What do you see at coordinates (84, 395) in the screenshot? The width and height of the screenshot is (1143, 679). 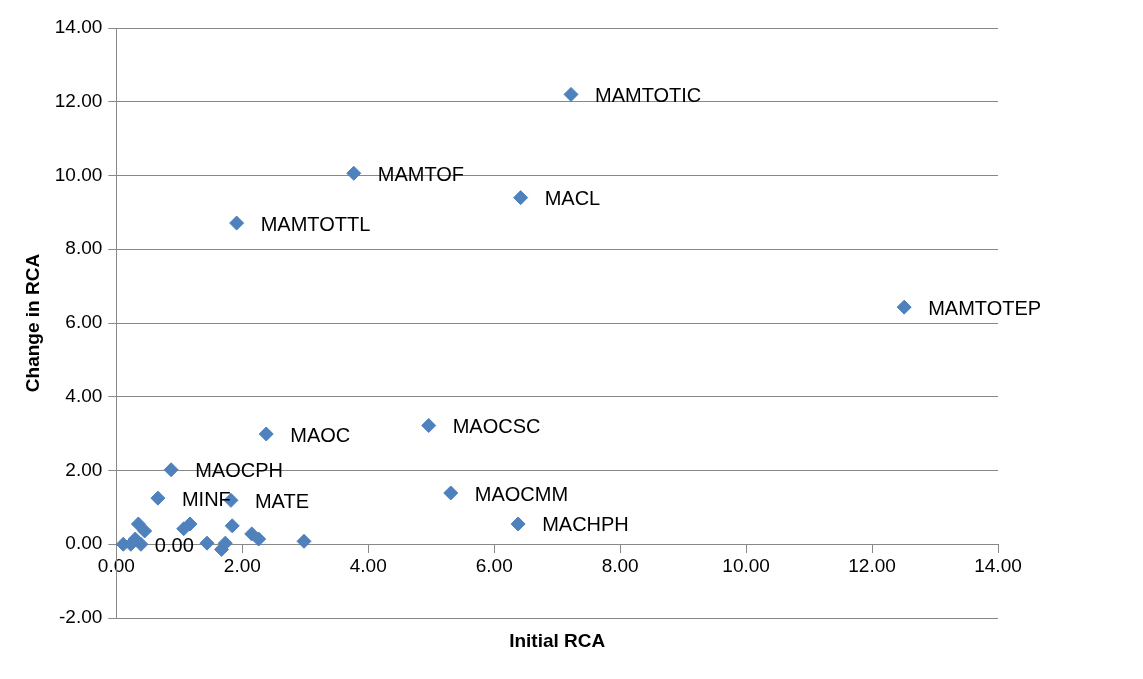 I see `y-tick-label: 4.00` at bounding box center [84, 395].